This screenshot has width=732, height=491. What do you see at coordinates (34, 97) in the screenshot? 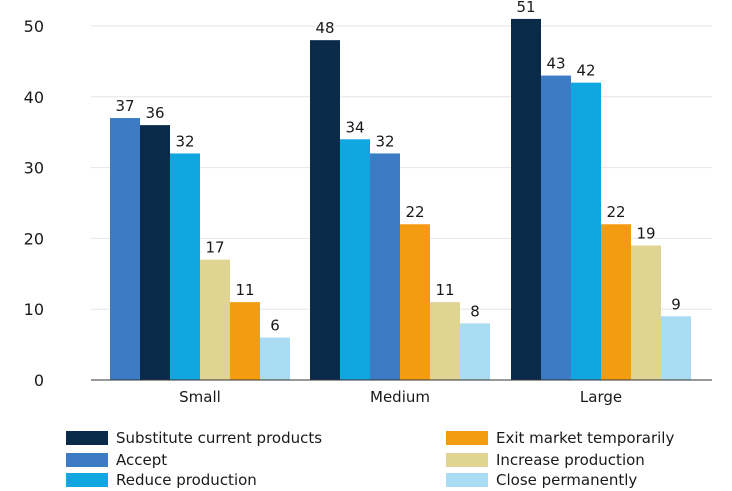
I see `y-tick-label: 40` at bounding box center [34, 97].